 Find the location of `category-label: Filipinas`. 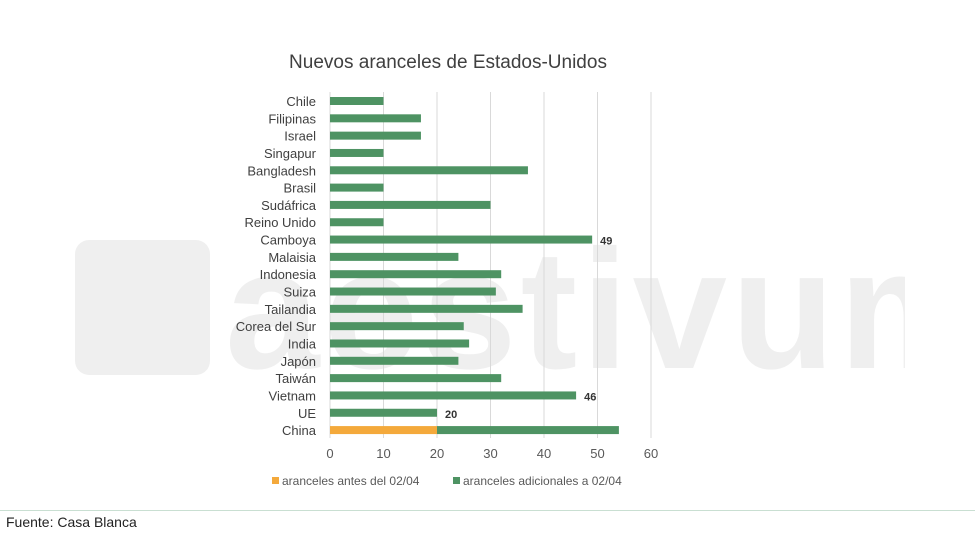

category-label: Filipinas is located at coordinates (292, 118).